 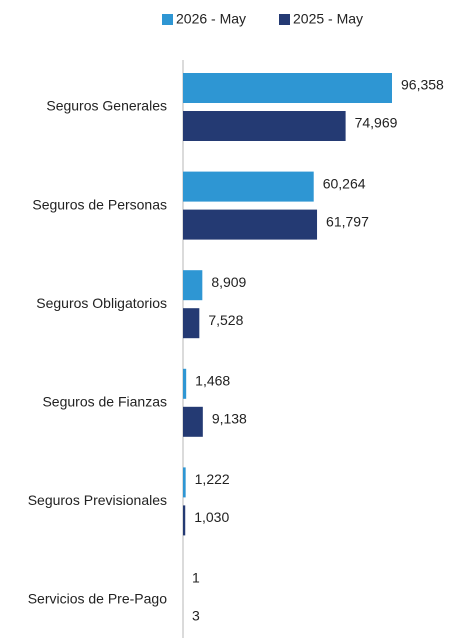 I want to click on value-label: 1,222, so click(x=212, y=479).